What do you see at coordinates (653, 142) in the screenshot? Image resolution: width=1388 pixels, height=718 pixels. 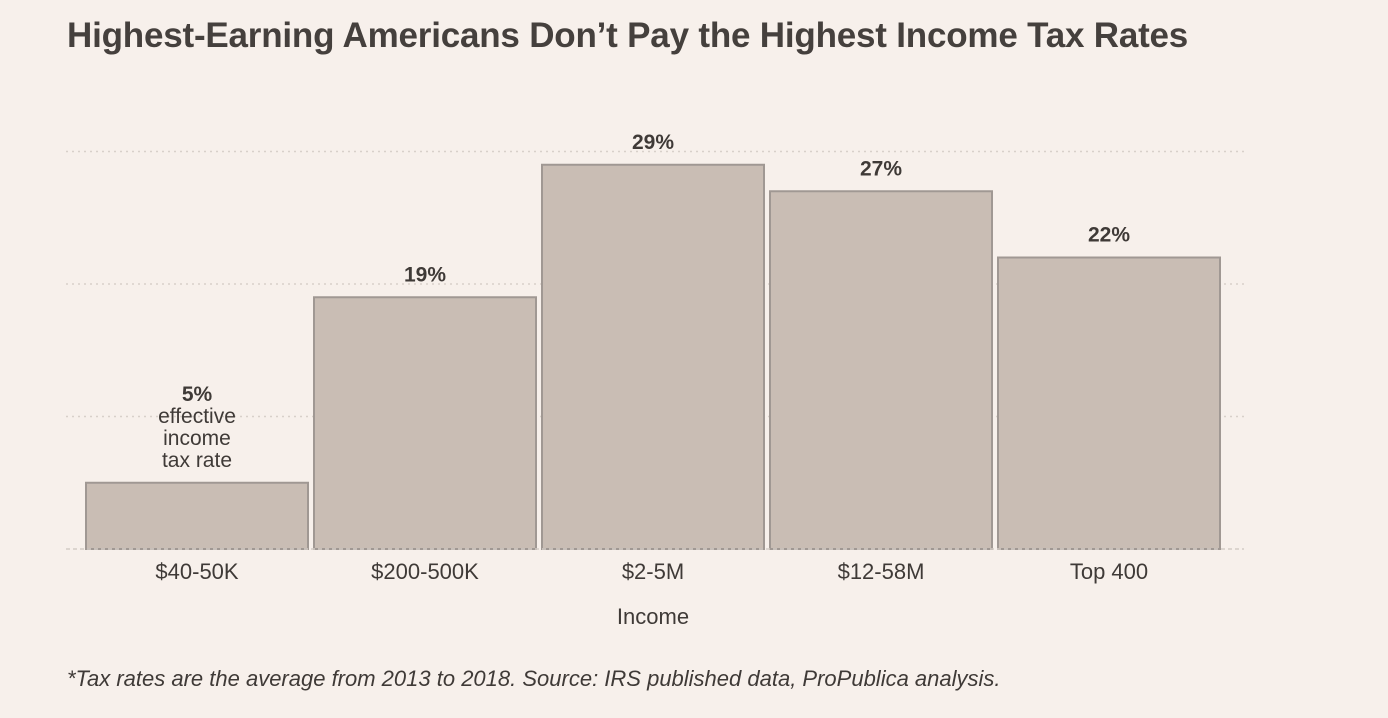 I see `value-label: 29%` at bounding box center [653, 142].